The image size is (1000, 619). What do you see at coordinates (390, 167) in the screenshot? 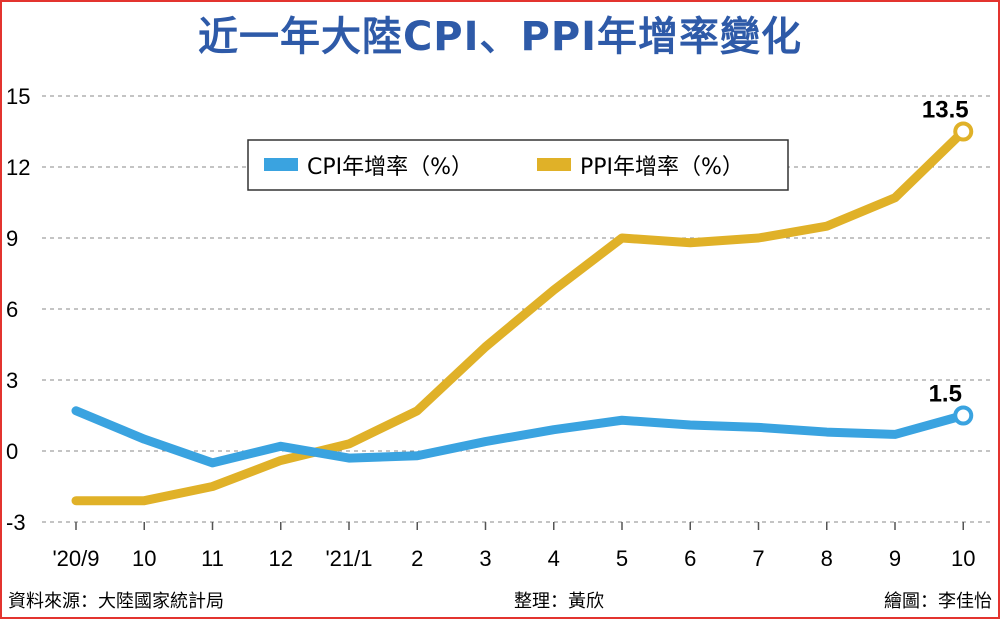
I see `legend-label: CPI年增率（%）` at bounding box center [390, 167].